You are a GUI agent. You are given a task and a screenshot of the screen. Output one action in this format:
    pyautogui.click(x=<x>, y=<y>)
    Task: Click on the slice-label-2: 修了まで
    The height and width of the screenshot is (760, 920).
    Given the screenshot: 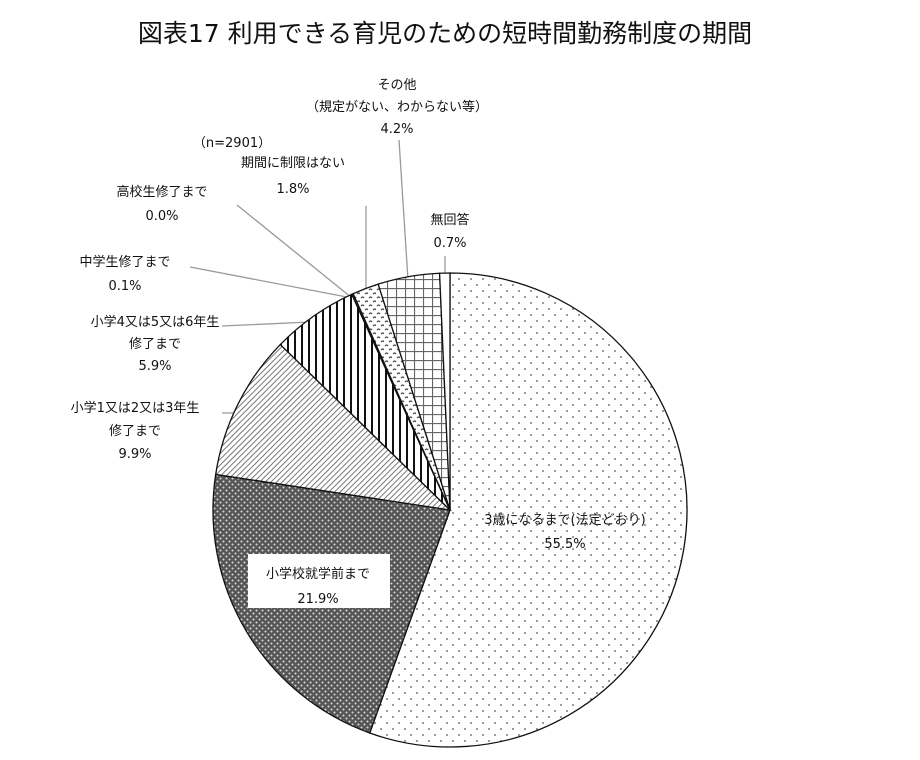 What is the action you would take?
    pyautogui.click(x=135, y=431)
    